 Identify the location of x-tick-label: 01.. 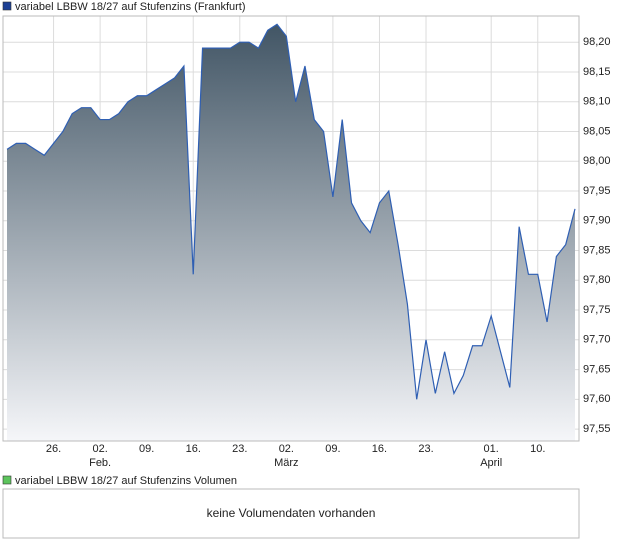
(491, 449).